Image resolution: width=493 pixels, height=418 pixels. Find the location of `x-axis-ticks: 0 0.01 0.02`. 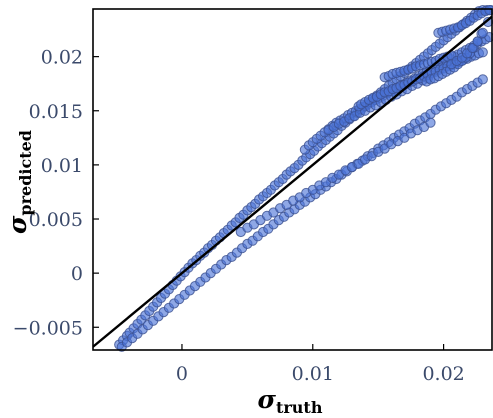

x-axis-ticks: 0 0.01 0.02 is located at coordinates (320, 364).